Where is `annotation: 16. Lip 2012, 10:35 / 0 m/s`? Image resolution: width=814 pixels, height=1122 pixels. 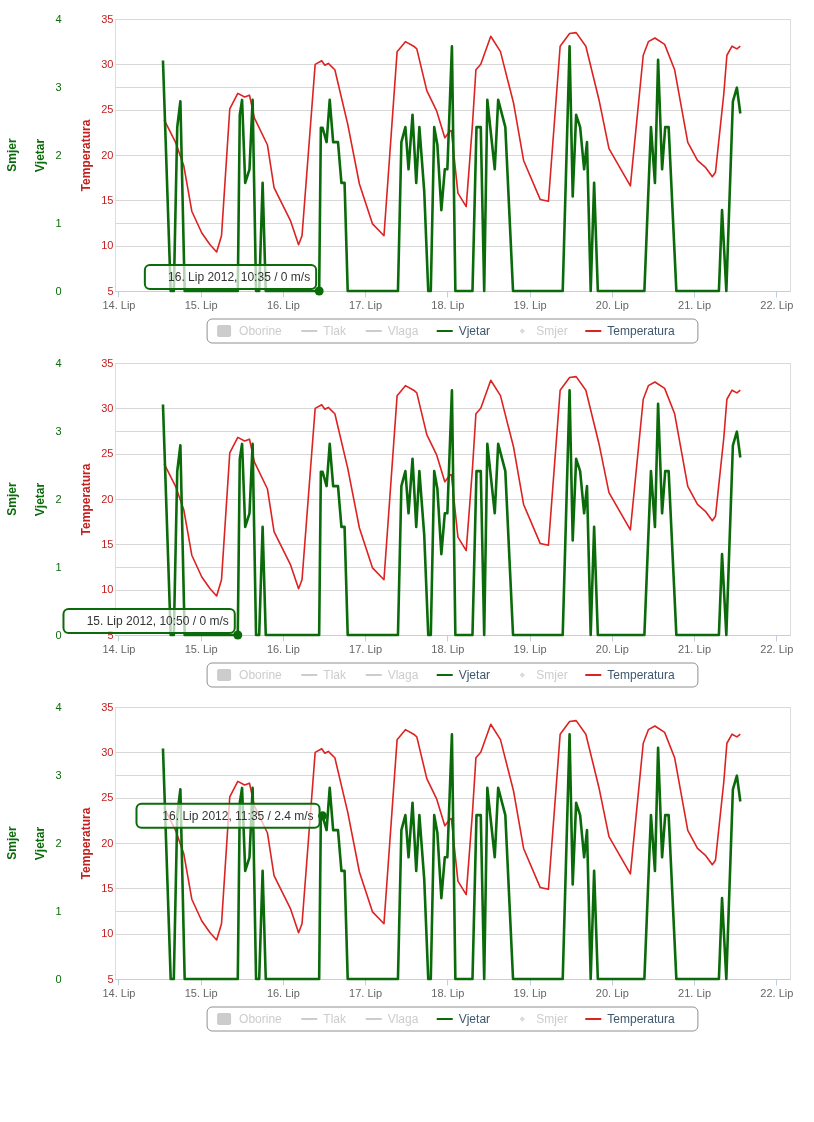 annotation: 16. Lip 2012, 10:35 / 0 m/s is located at coordinates (239, 277).